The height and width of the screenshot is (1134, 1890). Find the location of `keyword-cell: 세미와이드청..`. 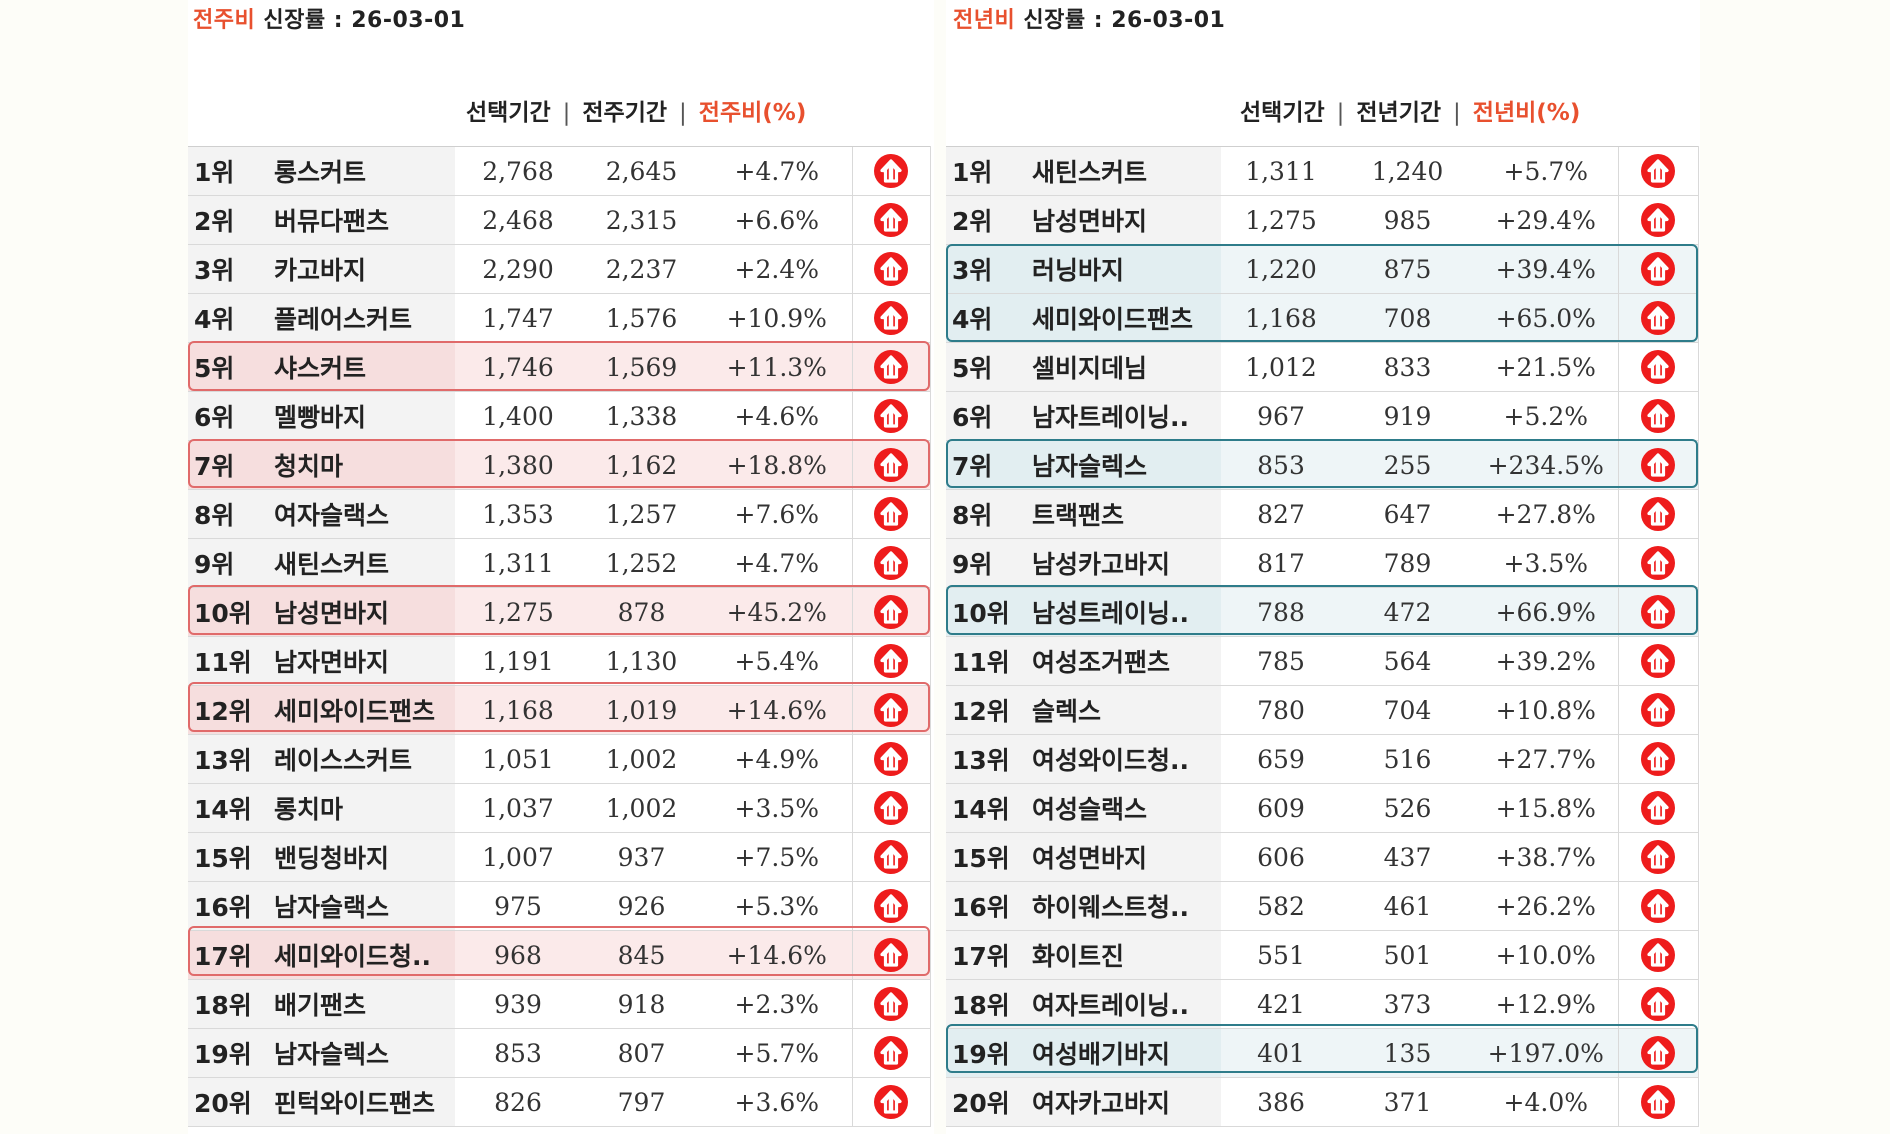

keyword-cell: 세미와이드청.. is located at coordinates (362, 955).